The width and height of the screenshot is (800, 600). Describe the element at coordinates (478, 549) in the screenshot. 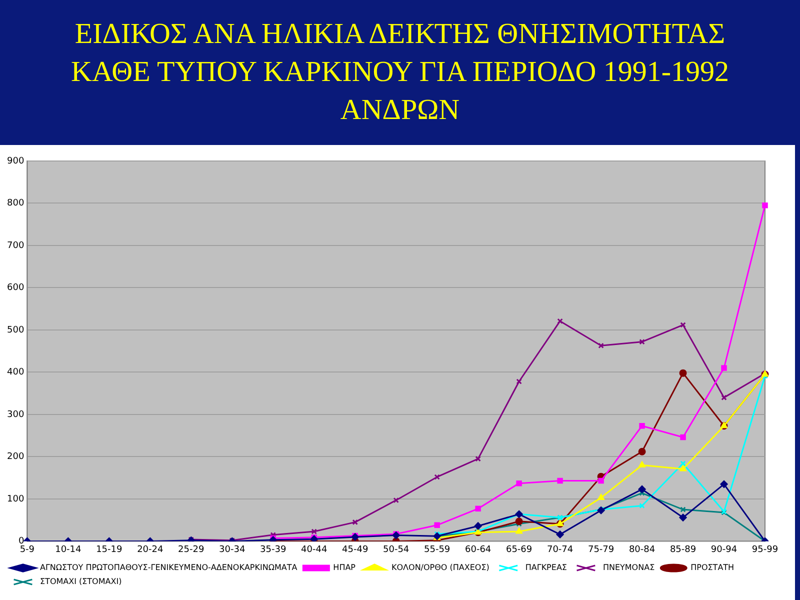

I see `x-tick-label: 60-64` at that location.